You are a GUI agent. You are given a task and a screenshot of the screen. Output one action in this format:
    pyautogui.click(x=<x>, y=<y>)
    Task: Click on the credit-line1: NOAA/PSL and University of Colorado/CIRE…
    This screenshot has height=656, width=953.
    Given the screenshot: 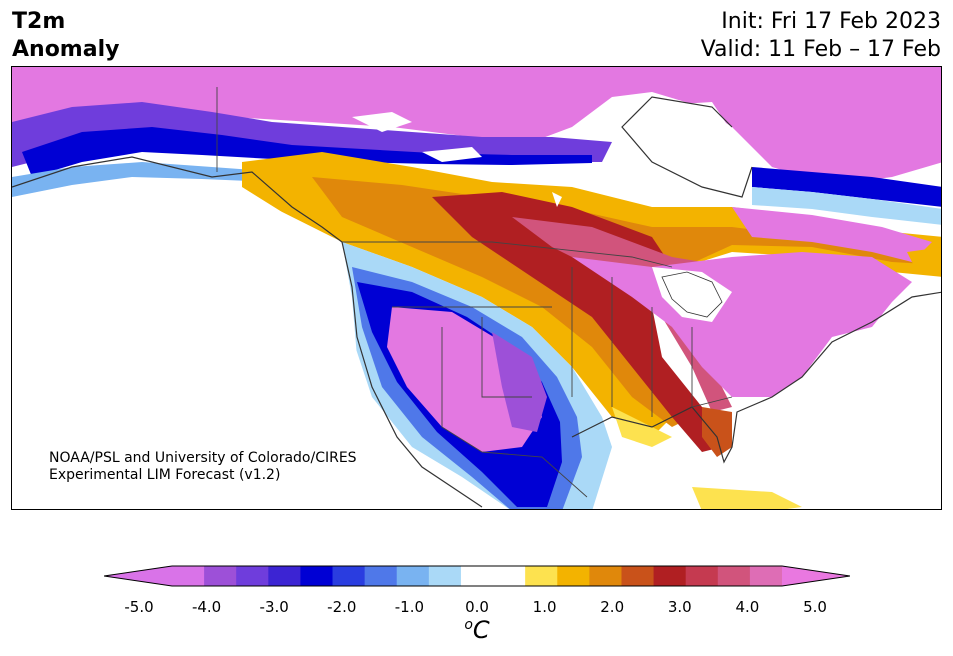 What is the action you would take?
    pyautogui.click(x=203, y=458)
    